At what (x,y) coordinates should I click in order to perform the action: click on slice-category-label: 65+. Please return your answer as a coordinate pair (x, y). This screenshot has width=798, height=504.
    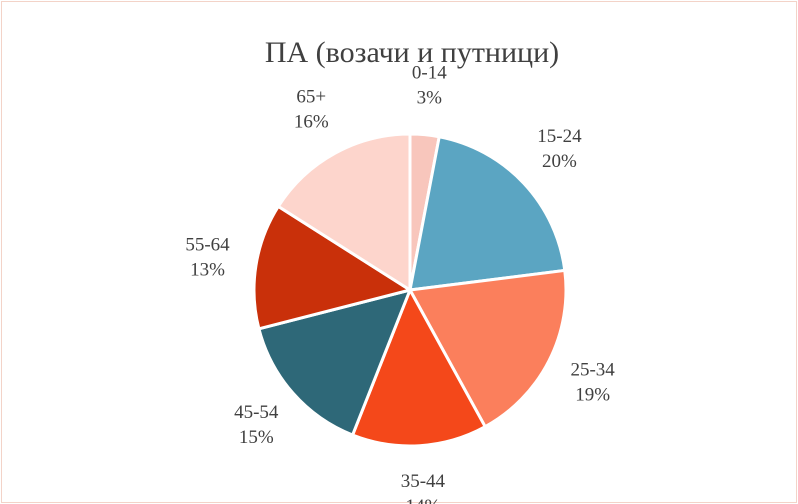
    Looking at the image, I should click on (311, 97).